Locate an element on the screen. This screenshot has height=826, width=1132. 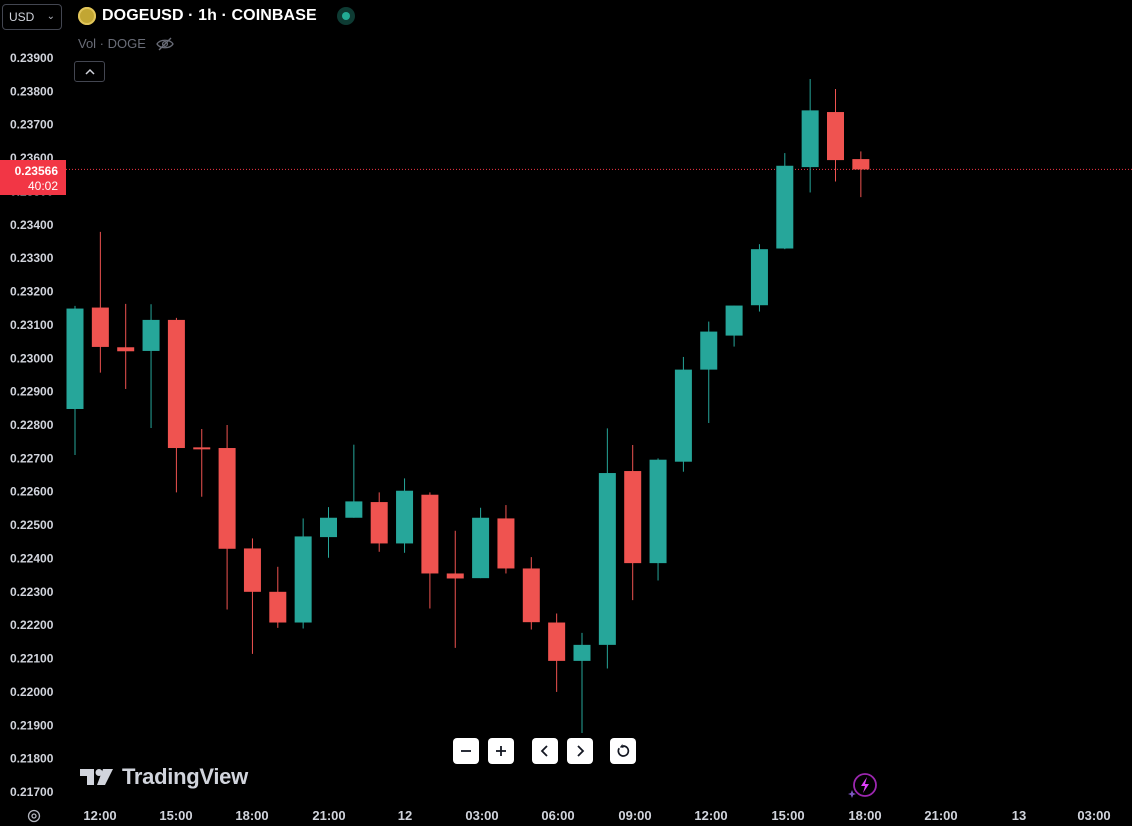
price-axis-label: 0.22600 is located at coordinates (32, 492).